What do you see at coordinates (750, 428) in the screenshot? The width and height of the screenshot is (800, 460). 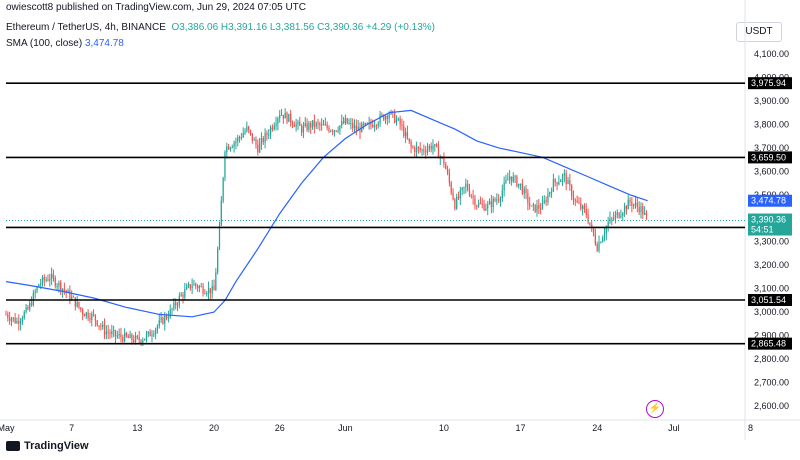 I see `x-tick-label: 8` at bounding box center [750, 428].